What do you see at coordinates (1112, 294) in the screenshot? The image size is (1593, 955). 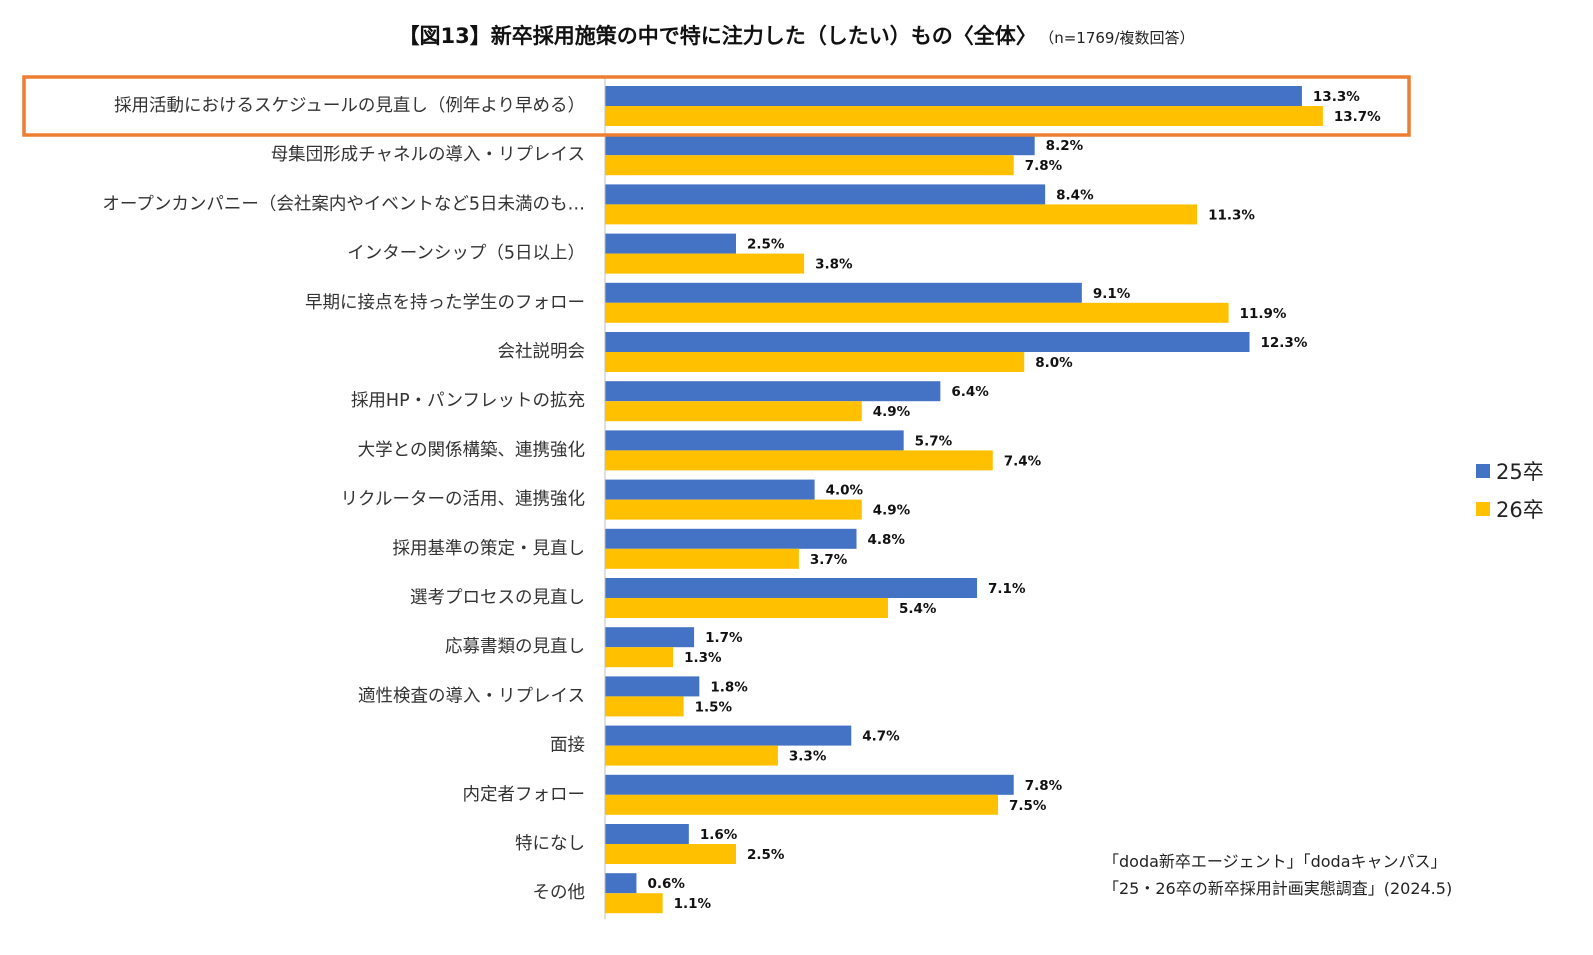 I see `data-label: 9.1%` at bounding box center [1112, 294].